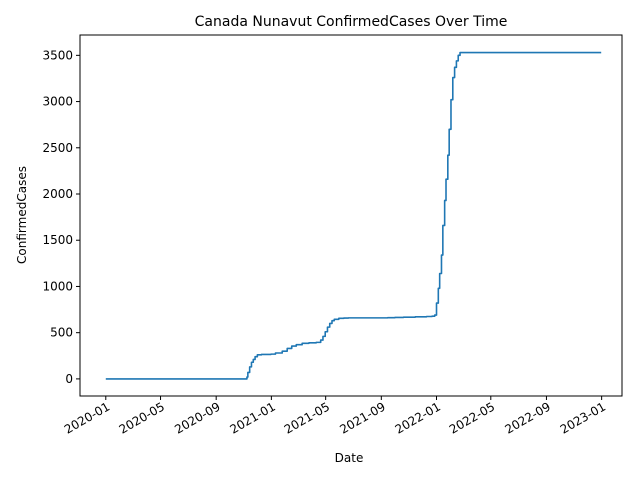 The image size is (640, 480). I want to click on y-tick-label: 2500, so click(57, 148).